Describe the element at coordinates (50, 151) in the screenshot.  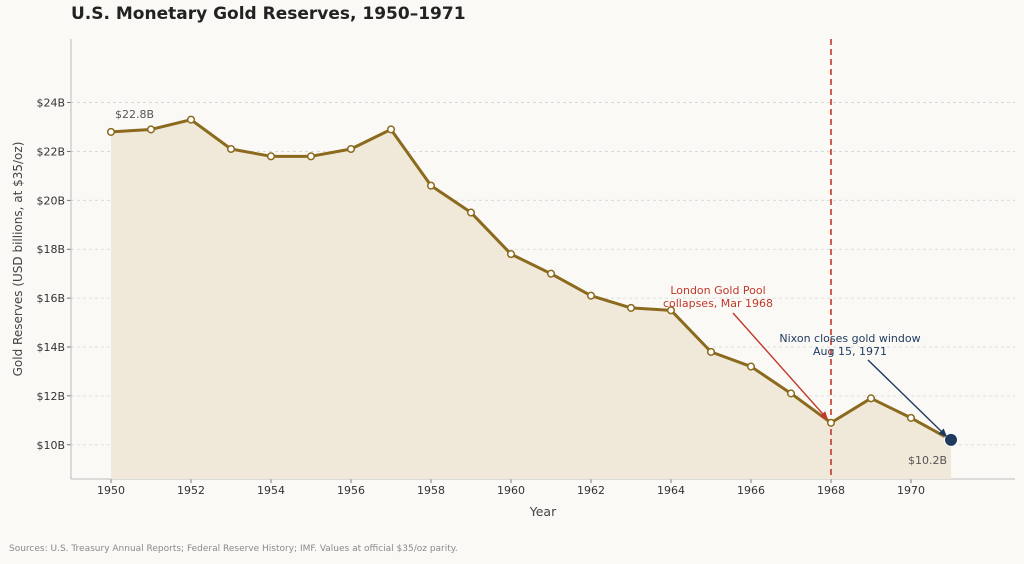
I see `y-tick-label: $22B` at that location.